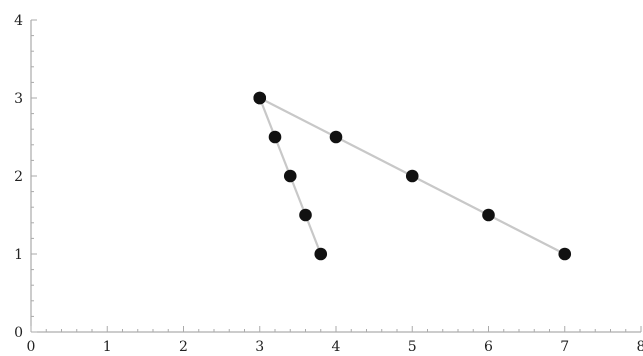  I want to click on x-tick-label: 0, so click(31, 347).